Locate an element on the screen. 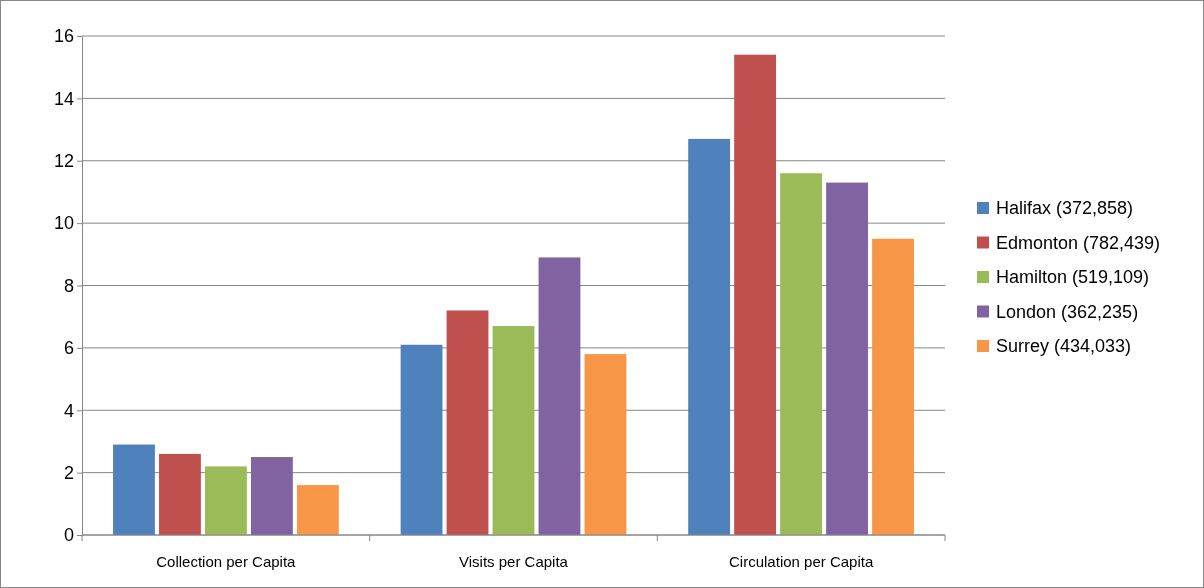  y-tick-label: 14 is located at coordinates (63, 98).